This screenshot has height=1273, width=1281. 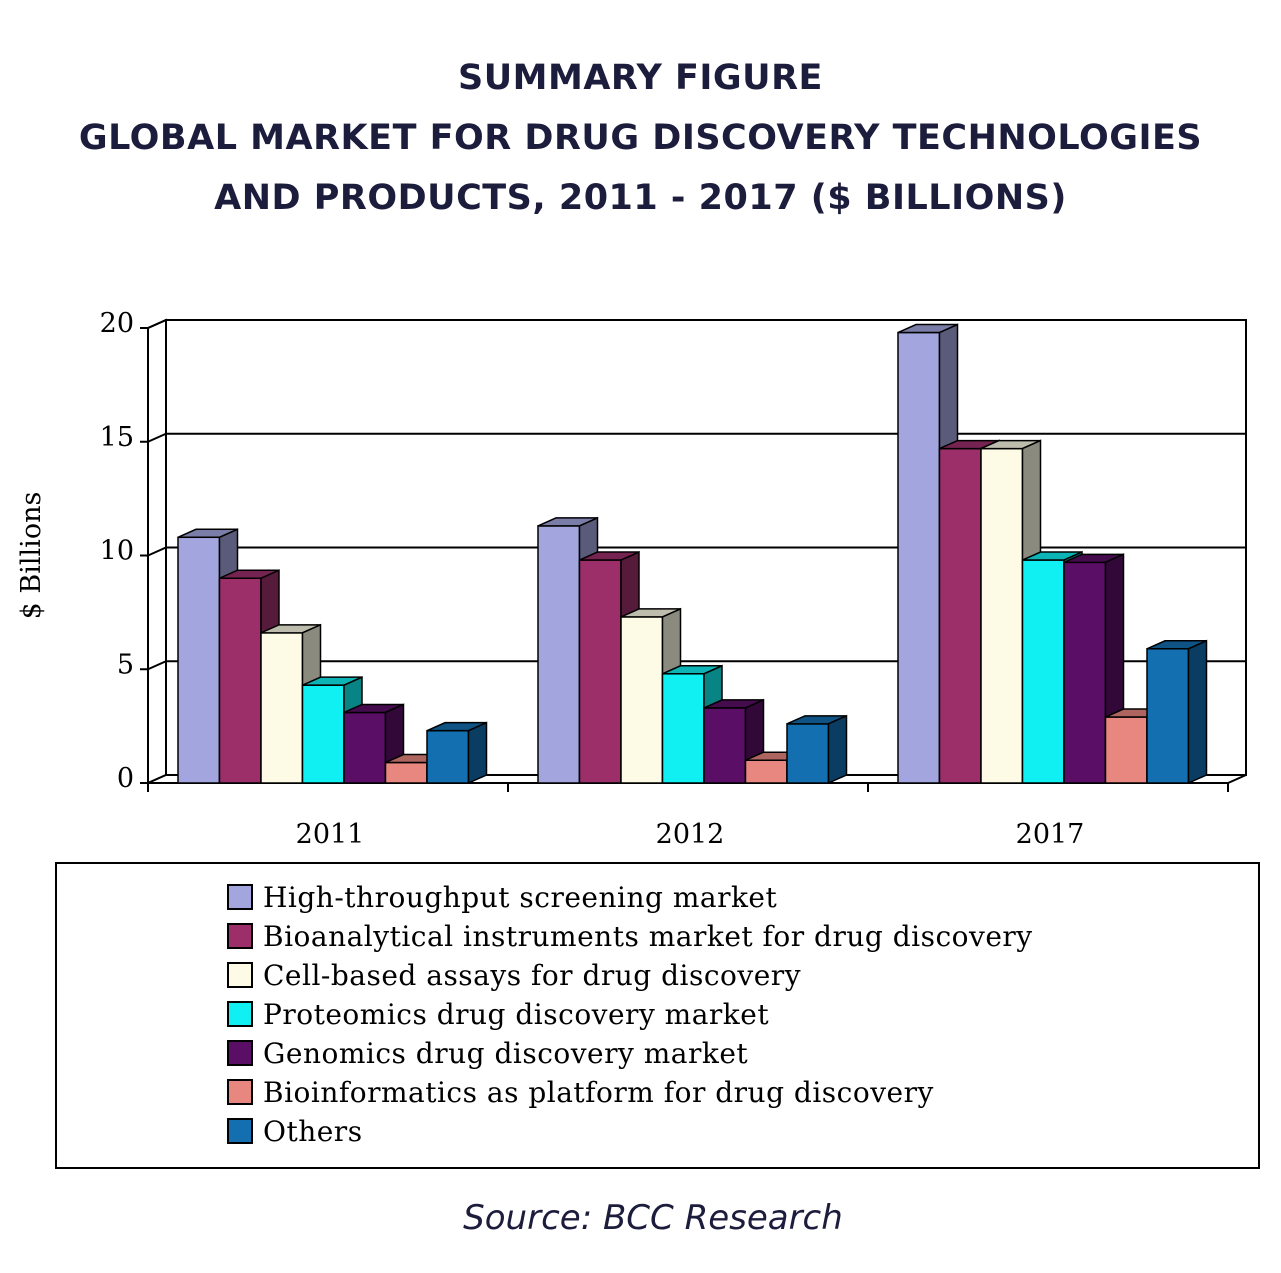 I want to click on legend-item: Cell-based assays for drug discovery, so click(x=514, y=975).